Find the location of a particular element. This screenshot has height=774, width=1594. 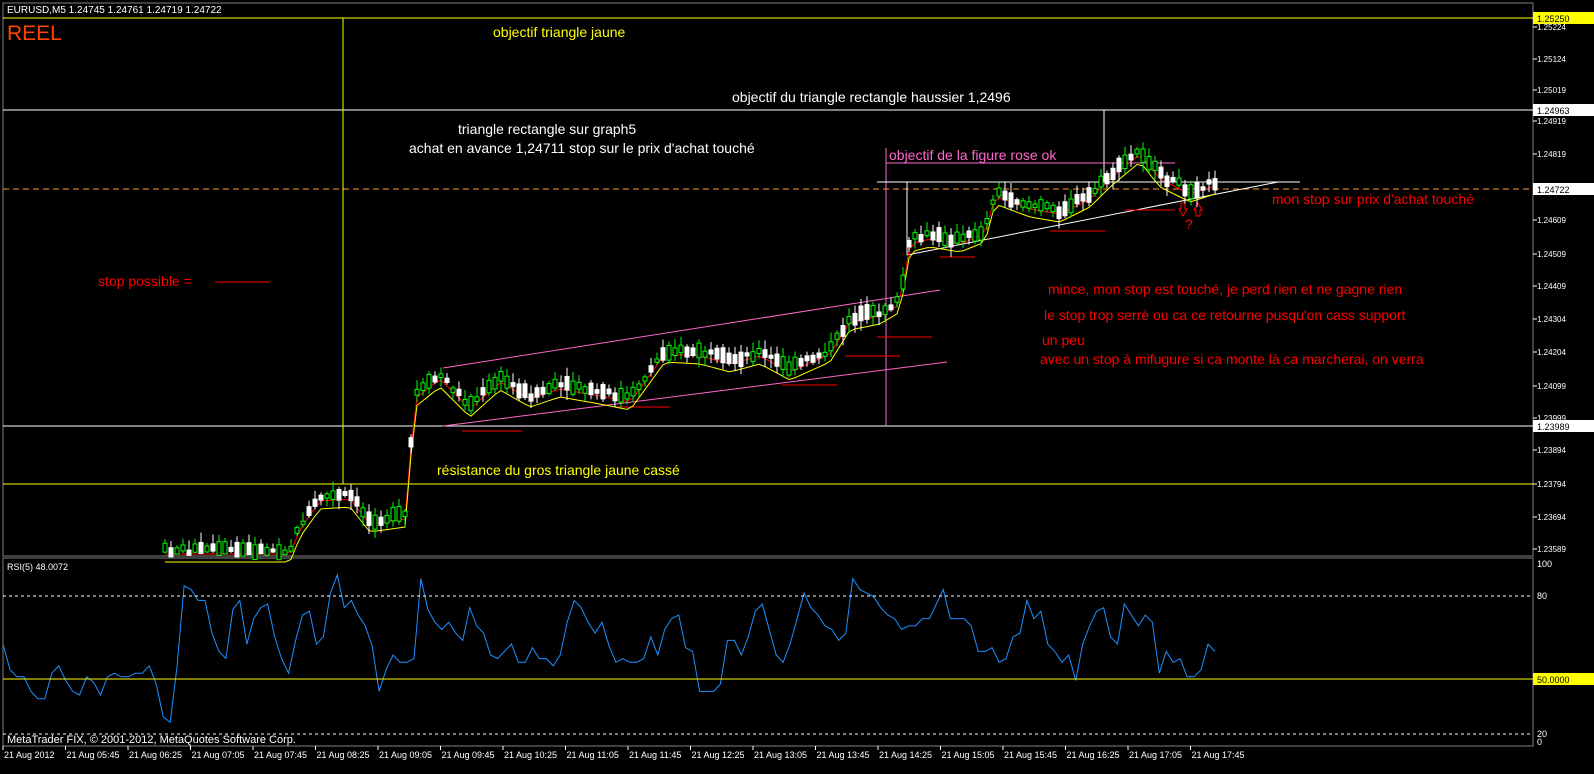

price-box-yellow is located at coordinates (1563, 18).